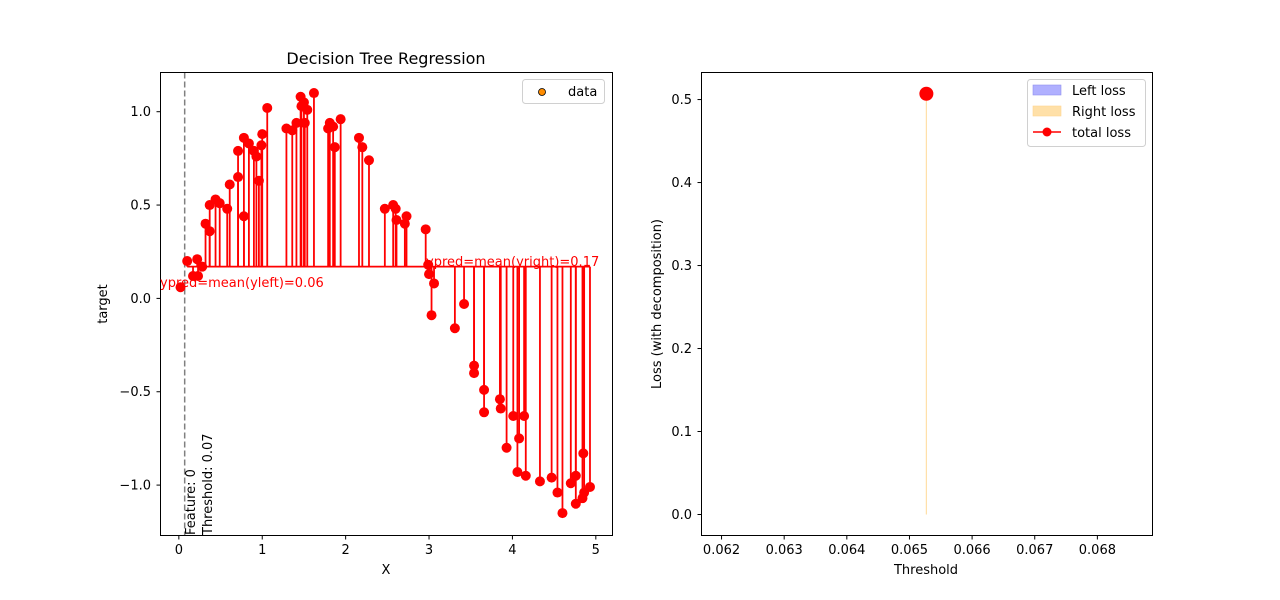 The height and width of the screenshot is (600, 1280). I want to click on right-x-ticks: 0.062 0.063 0.064 0.065 0.066 0.067 0.068, so click(909, 546).